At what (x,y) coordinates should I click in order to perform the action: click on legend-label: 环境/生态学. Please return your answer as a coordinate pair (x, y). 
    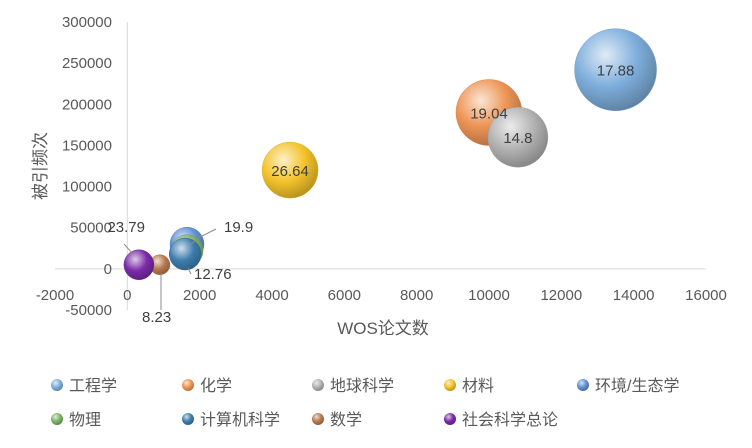
    Looking at the image, I should click on (637, 385).